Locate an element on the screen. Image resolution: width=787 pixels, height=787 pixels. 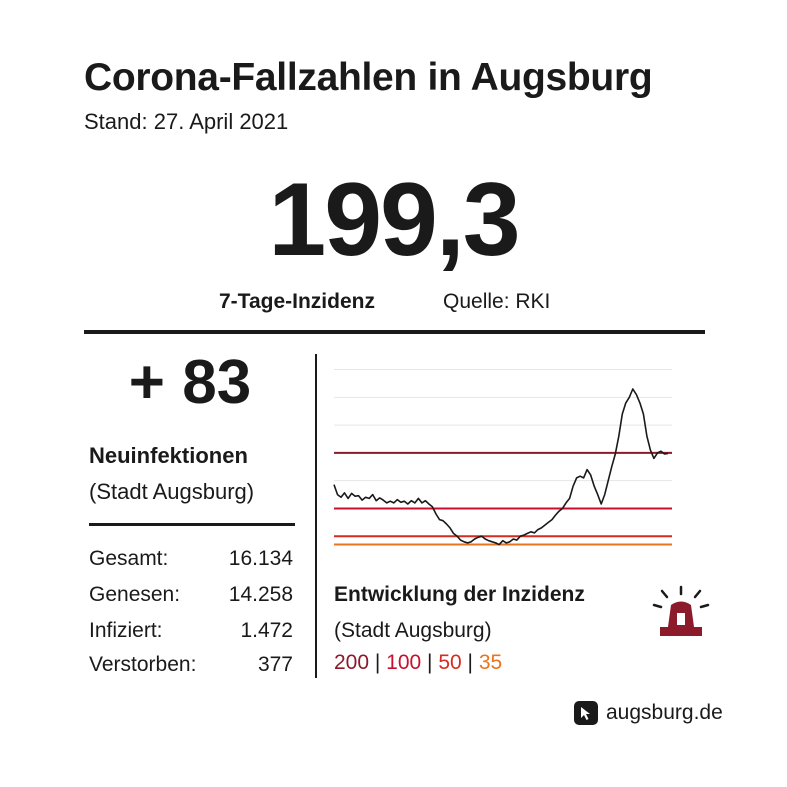
stat-value: 16.134 is located at coordinates (260, 558).